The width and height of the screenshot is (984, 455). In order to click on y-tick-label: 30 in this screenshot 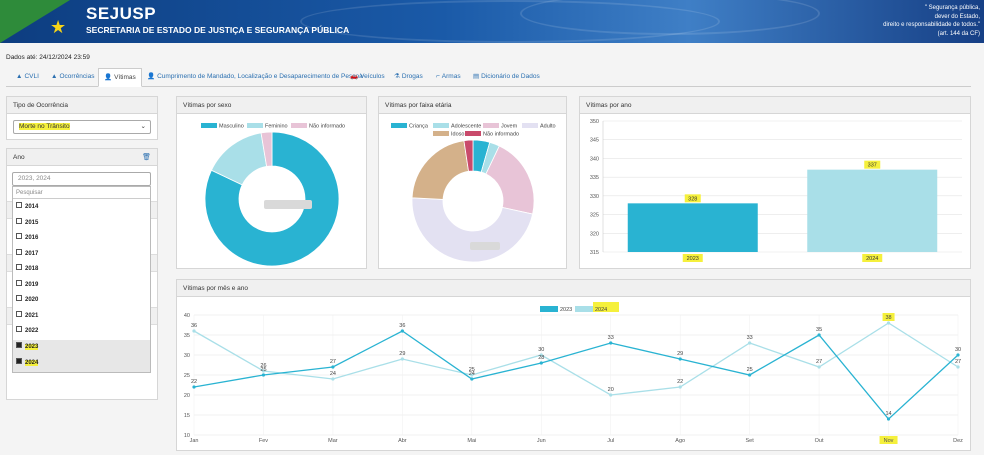, I will do `click(187, 356)`.